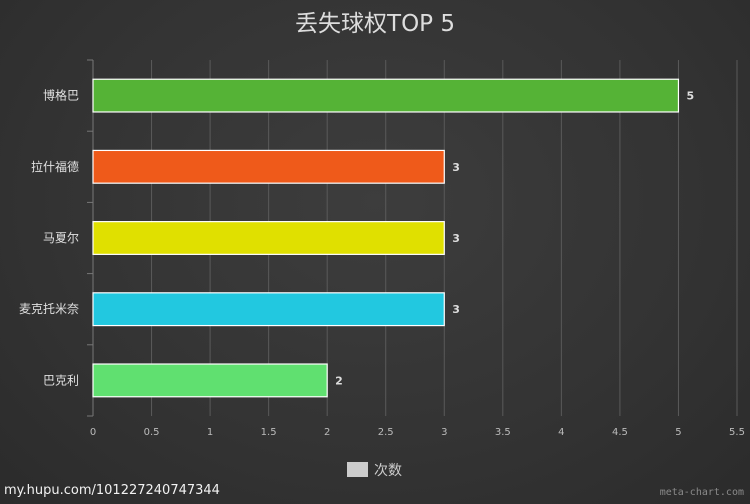  What do you see at coordinates (61, 95) in the screenshot?
I see `category-label: 博格巴` at bounding box center [61, 95].